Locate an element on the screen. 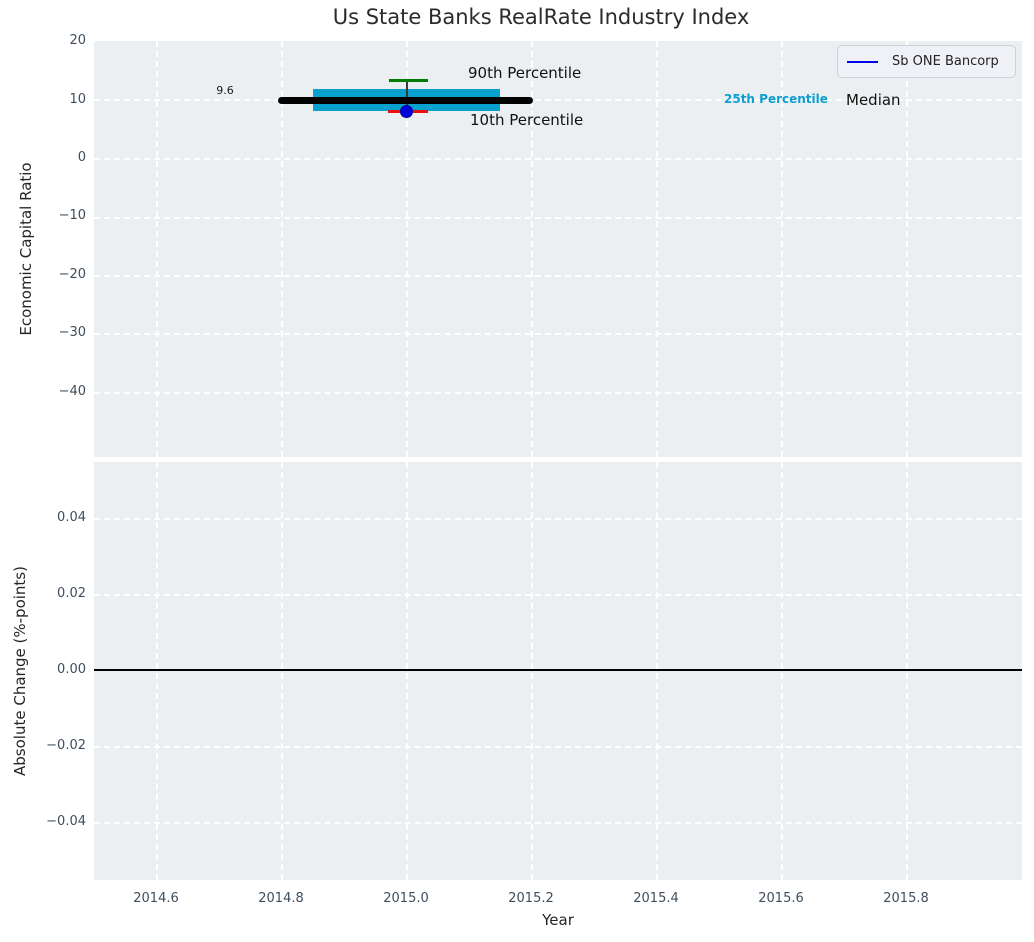 This screenshot has height=942, width=1034. company-value-dot is located at coordinates (406, 111).